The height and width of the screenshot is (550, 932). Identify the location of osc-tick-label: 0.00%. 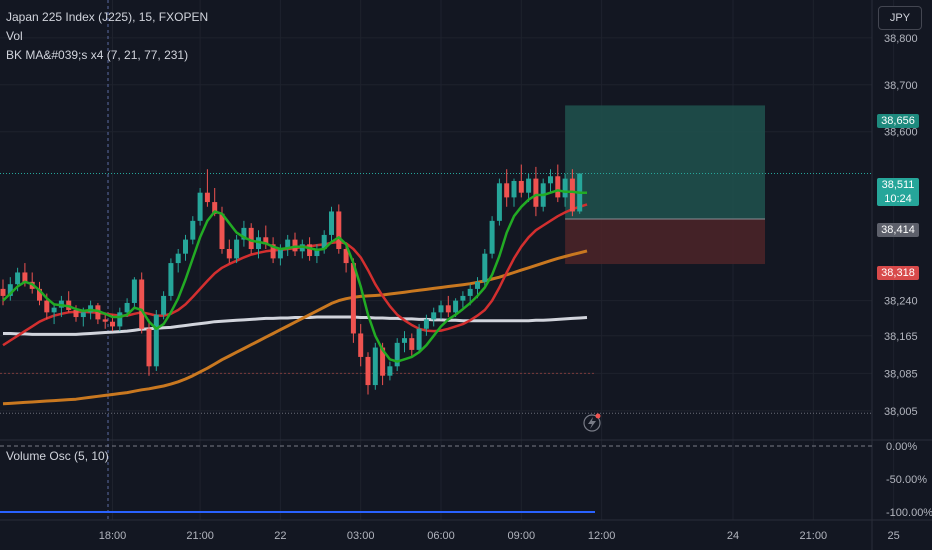
(901, 447).